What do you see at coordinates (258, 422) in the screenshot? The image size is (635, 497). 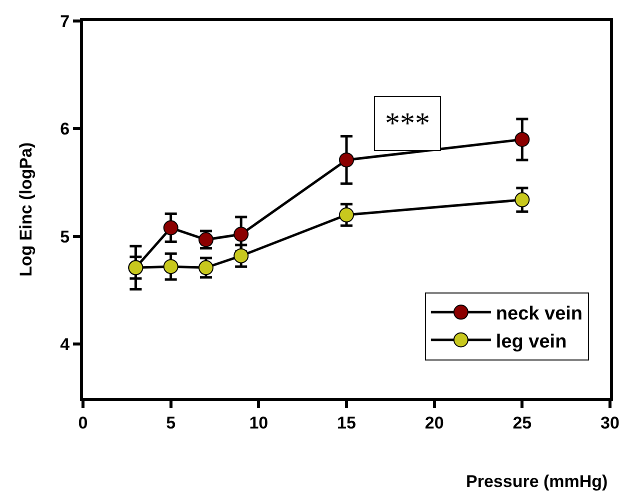 I see `x-tick-label: 10` at bounding box center [258, 422].